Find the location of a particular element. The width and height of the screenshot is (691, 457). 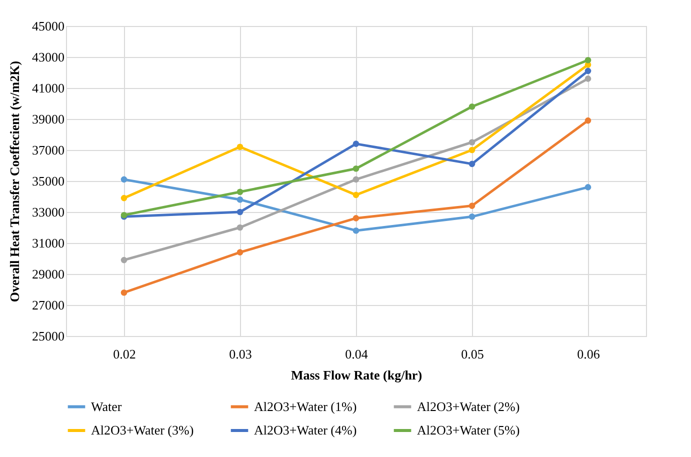

legend-label: Al2O3+Water (1%) is located at coordinates (305, 406).